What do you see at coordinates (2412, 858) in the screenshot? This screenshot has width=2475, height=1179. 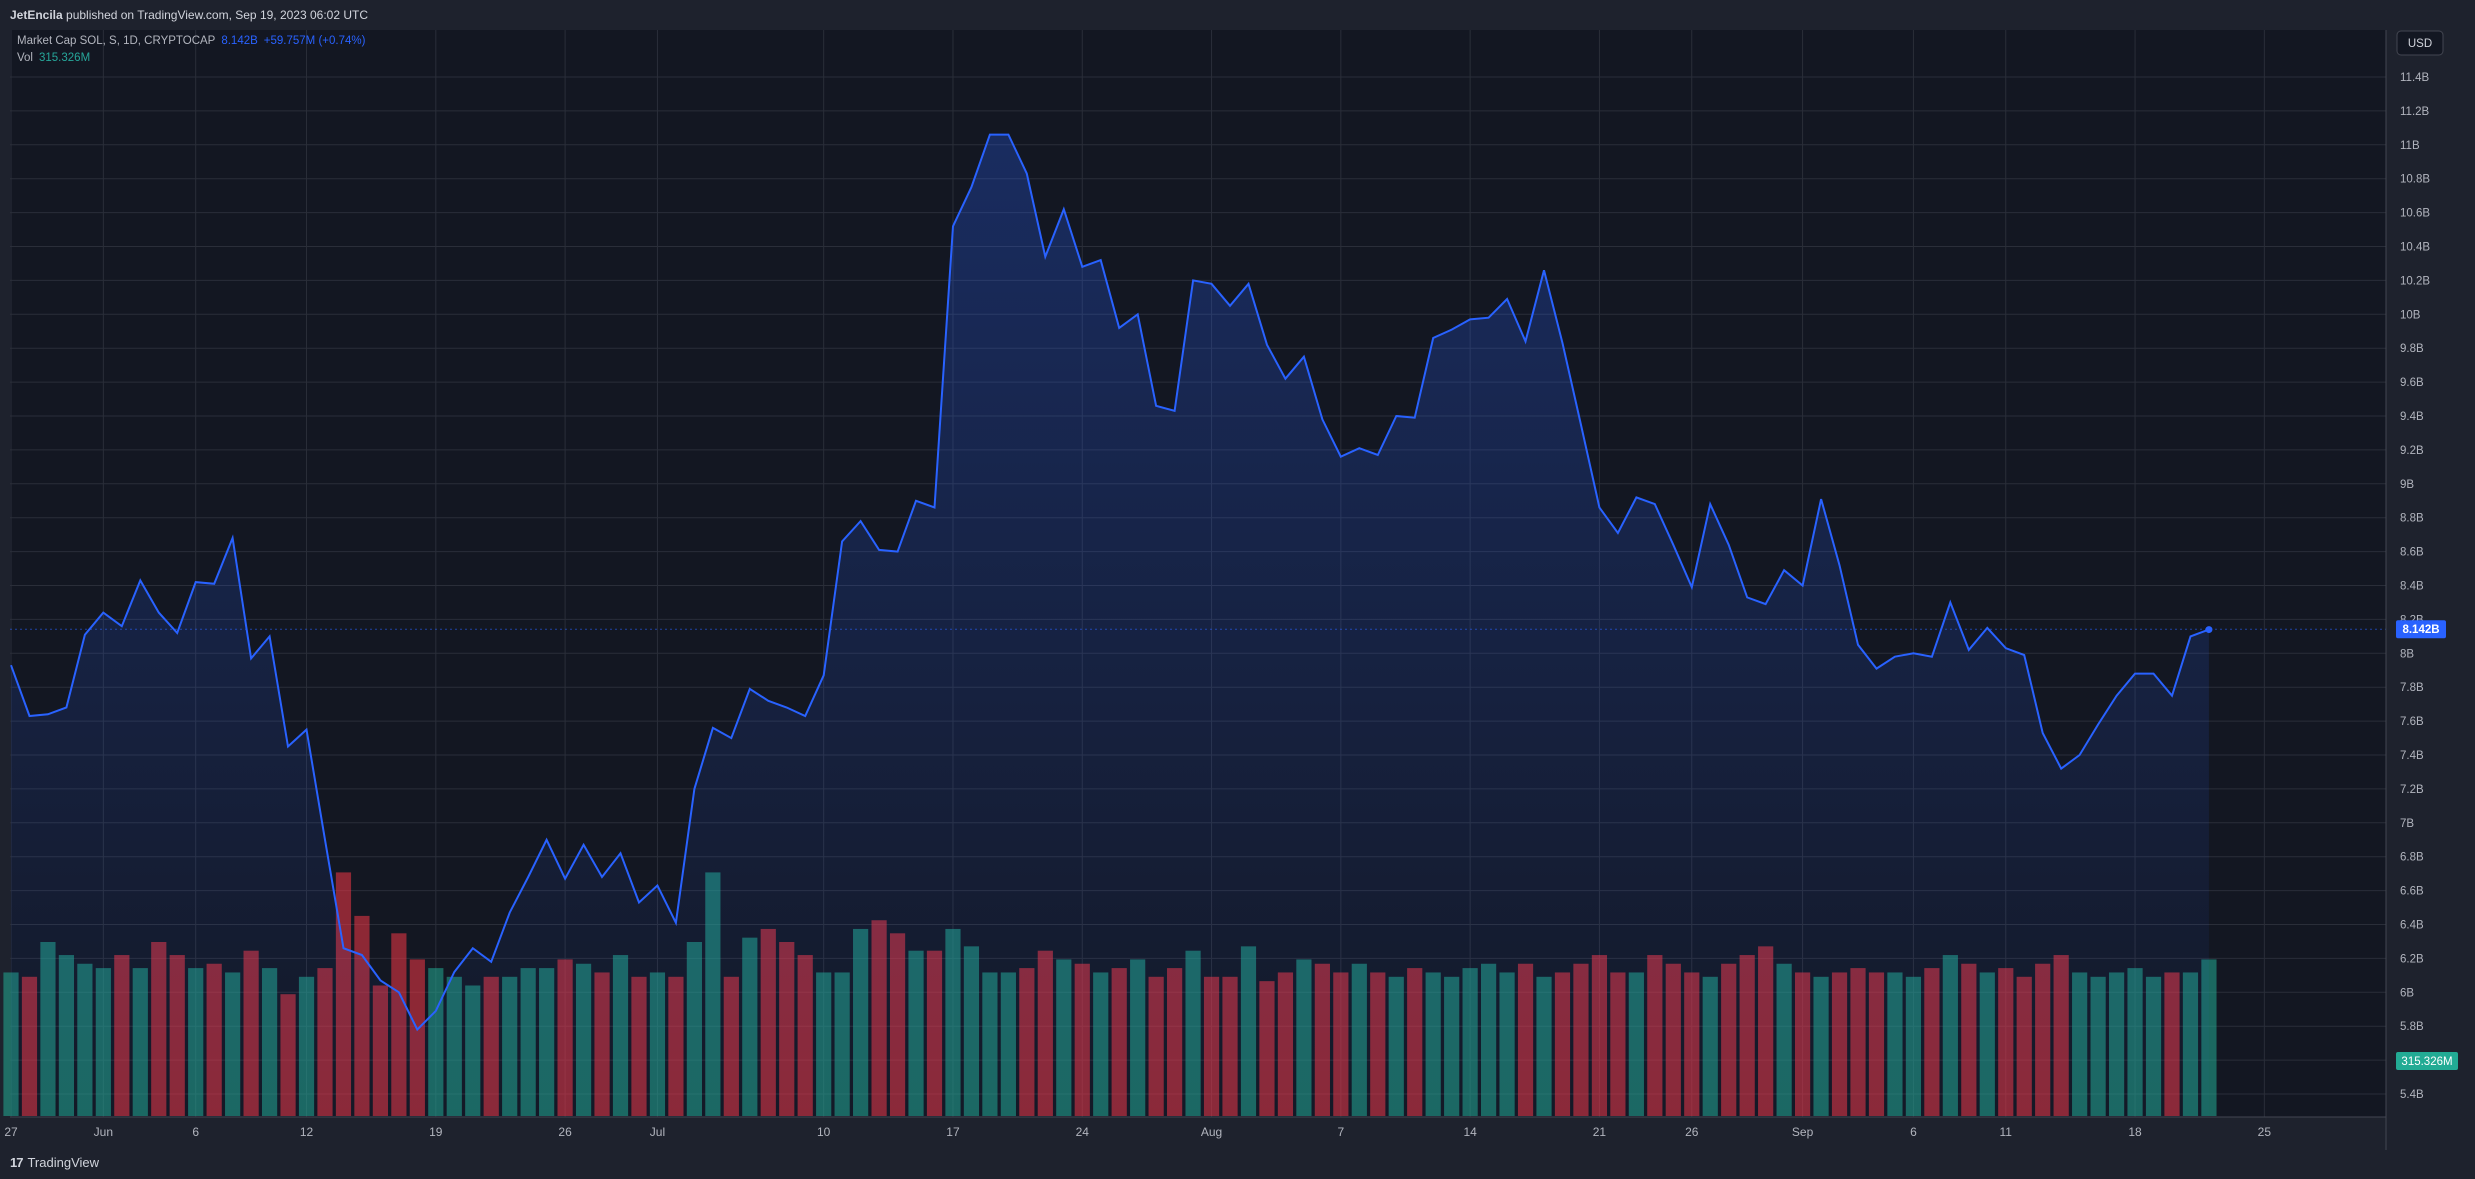 I see `y-tick-label: 6.8B` at bounding box center [2412, 858].